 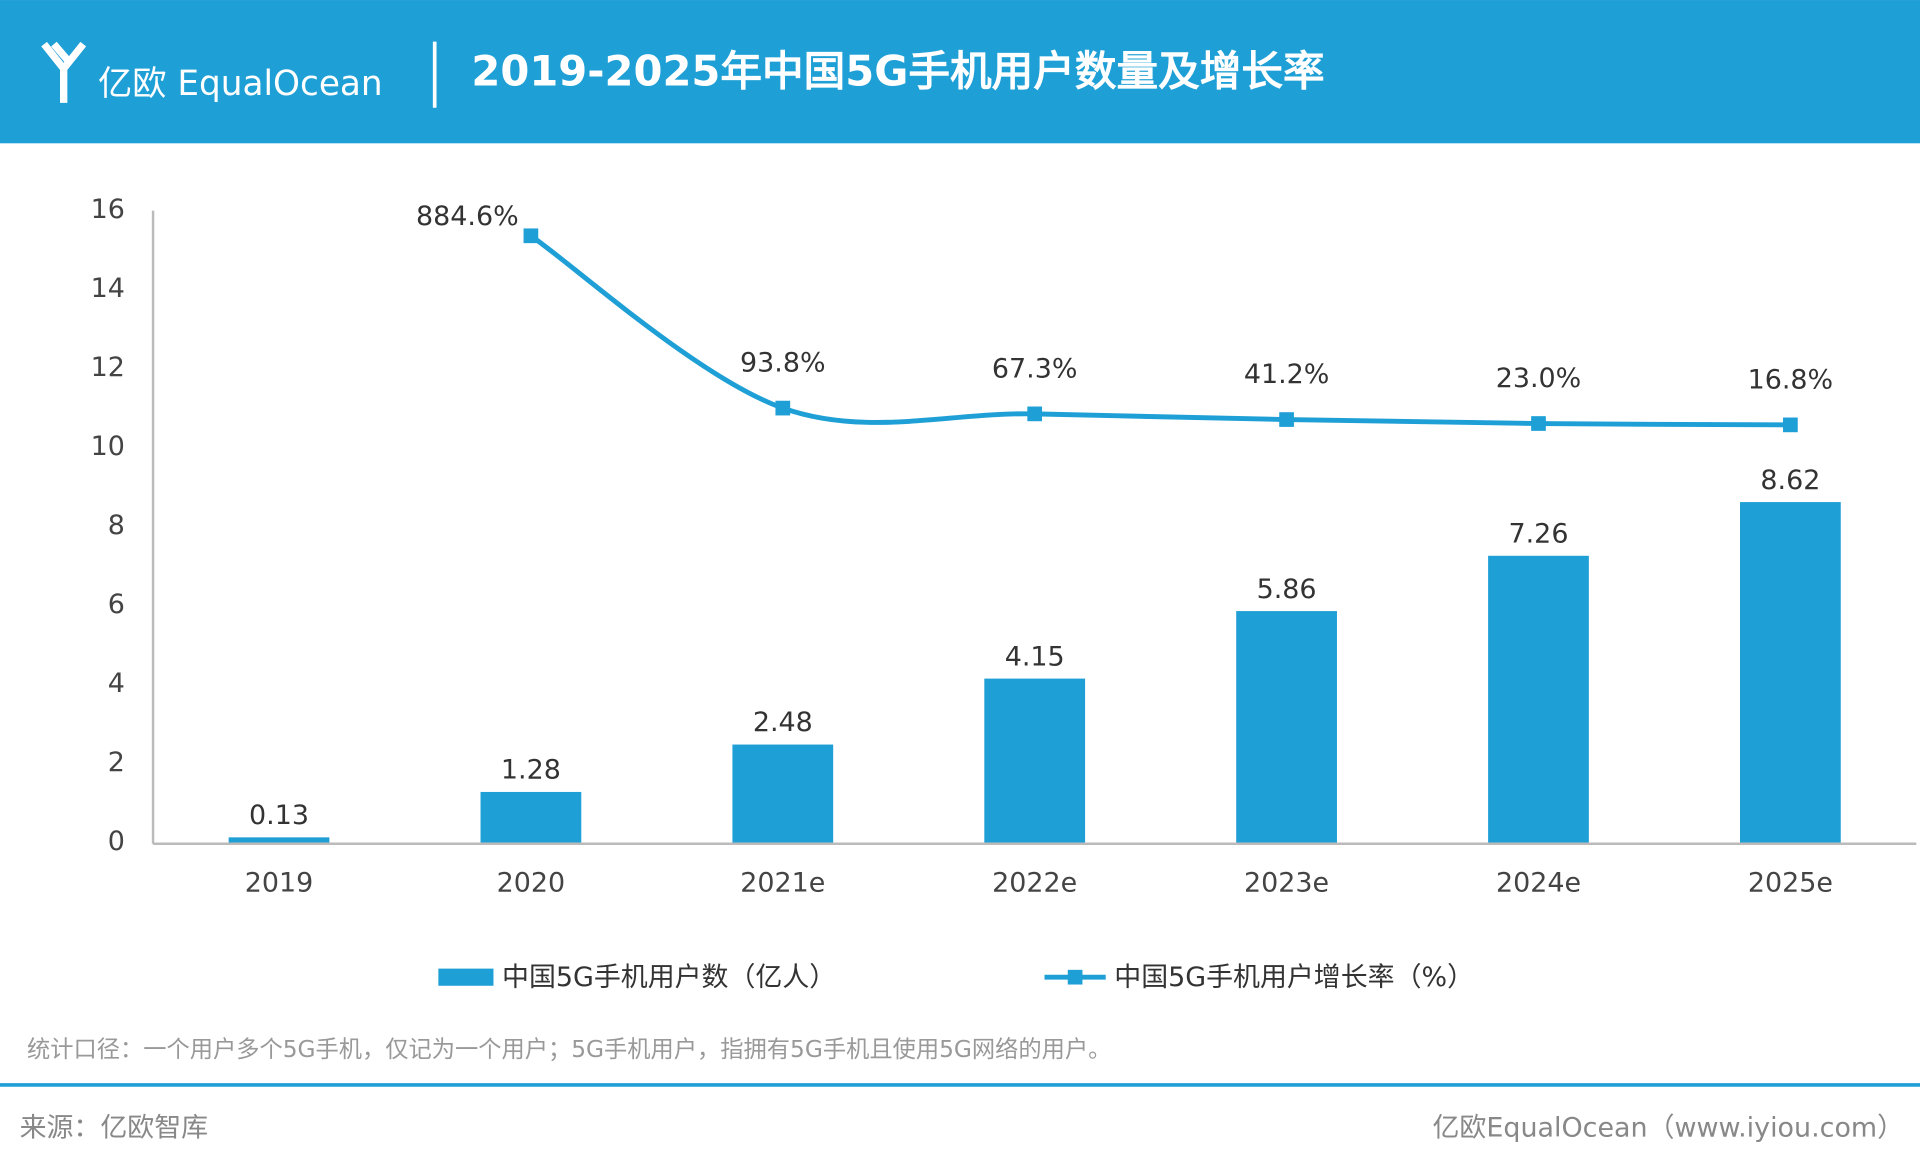 What do you see at coordinates (783, 363) in the screenshot?
I see `line-value-label: 93.8%` at bounding box center [783, 363].